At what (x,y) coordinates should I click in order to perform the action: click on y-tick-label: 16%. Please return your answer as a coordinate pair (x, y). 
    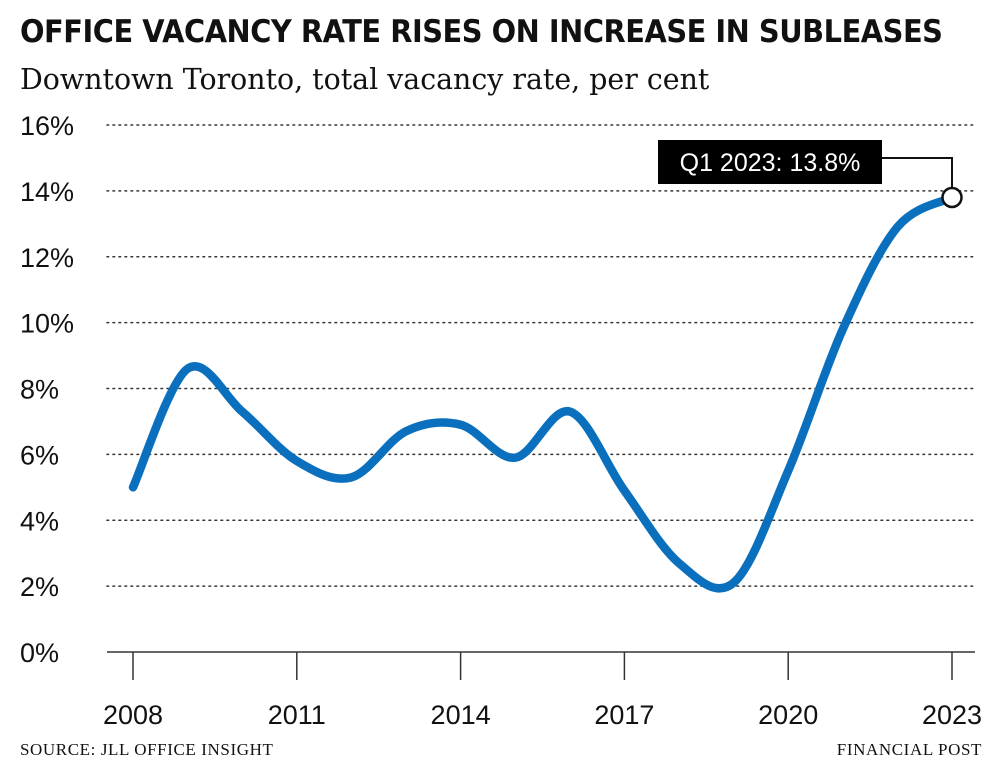
    Looking at the image, I should click on (47, 126).